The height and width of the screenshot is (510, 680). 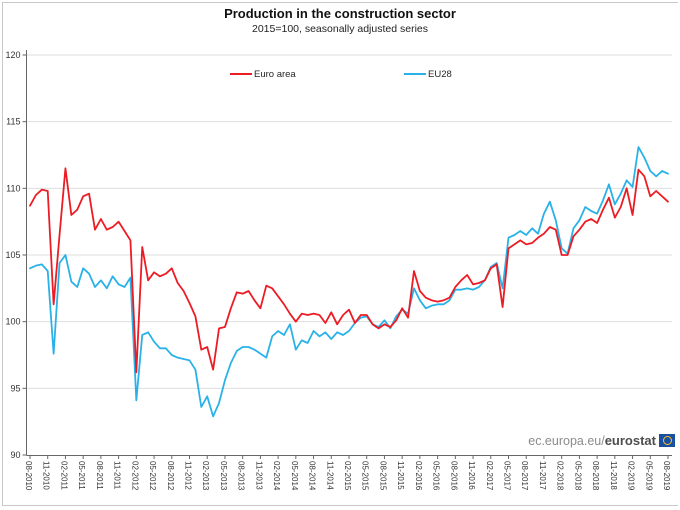 What do you see at coordinates (418, 476) in the screenshot?
I see `x-tick-label: 02-2016` at bounding box center [418, 476].